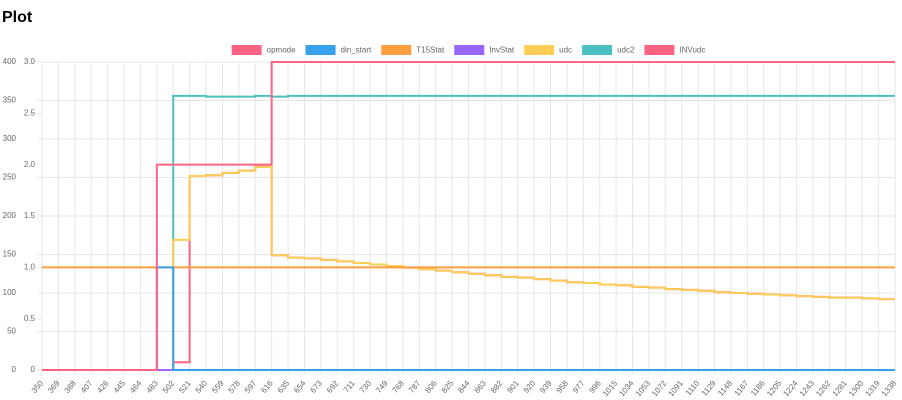  I want to click on x-tick-label: 1034, so click(626, 388).